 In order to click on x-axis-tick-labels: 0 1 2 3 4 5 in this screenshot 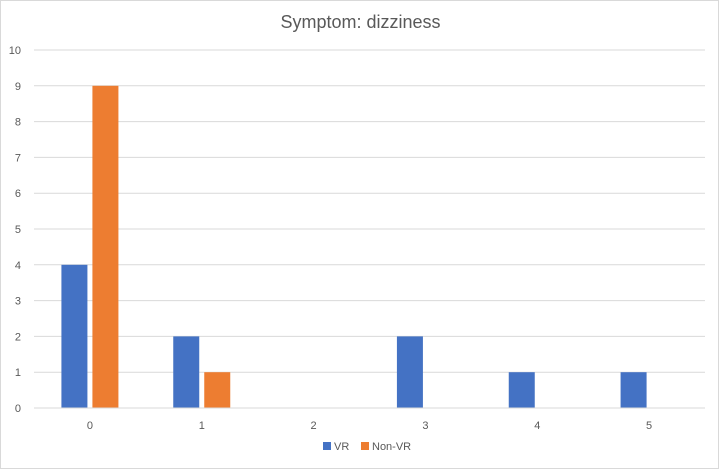, I will do `click(369, 426)`.